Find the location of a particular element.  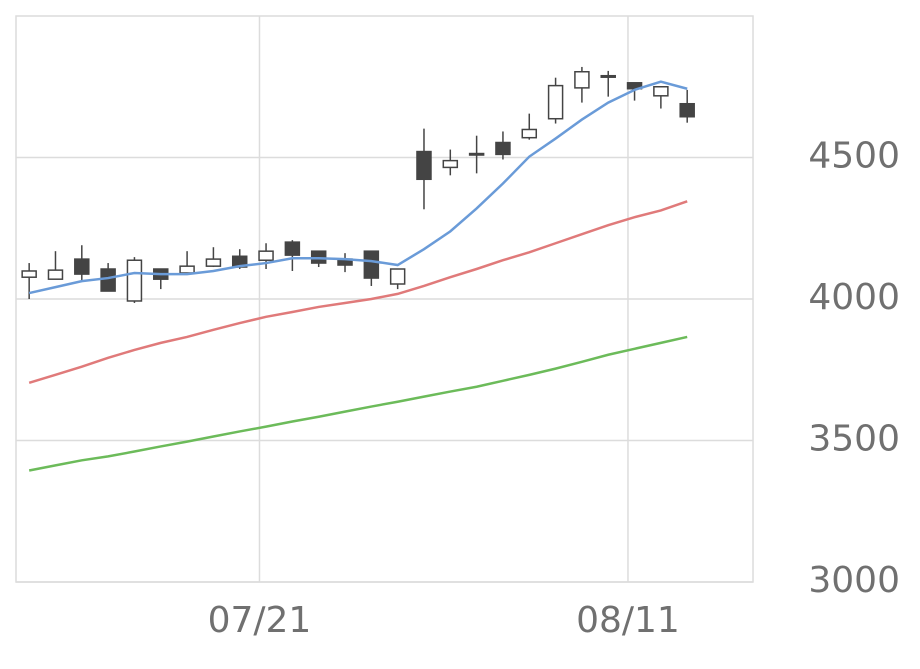

y-tick-label: 3000 is located at coordinates (854, 580).